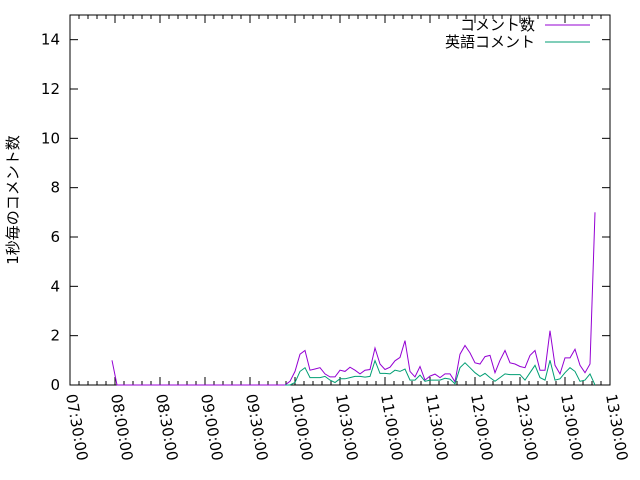 The image size is (640, 480). Describe the element at coordinates (346, 427) in the screenshot. I see `x-tick-label: 10:30:00` at that location.